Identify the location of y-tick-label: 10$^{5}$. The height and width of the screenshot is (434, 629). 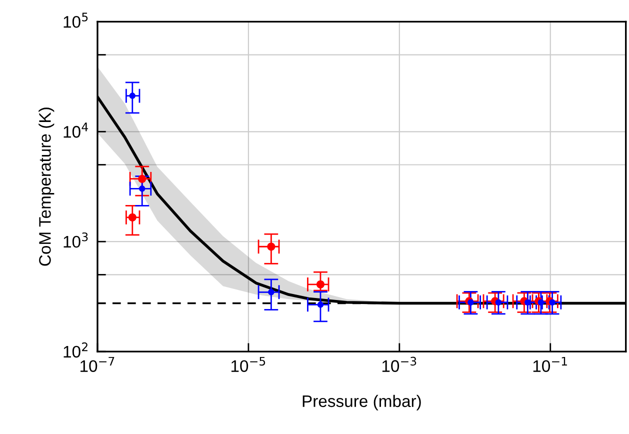
(76, 20).